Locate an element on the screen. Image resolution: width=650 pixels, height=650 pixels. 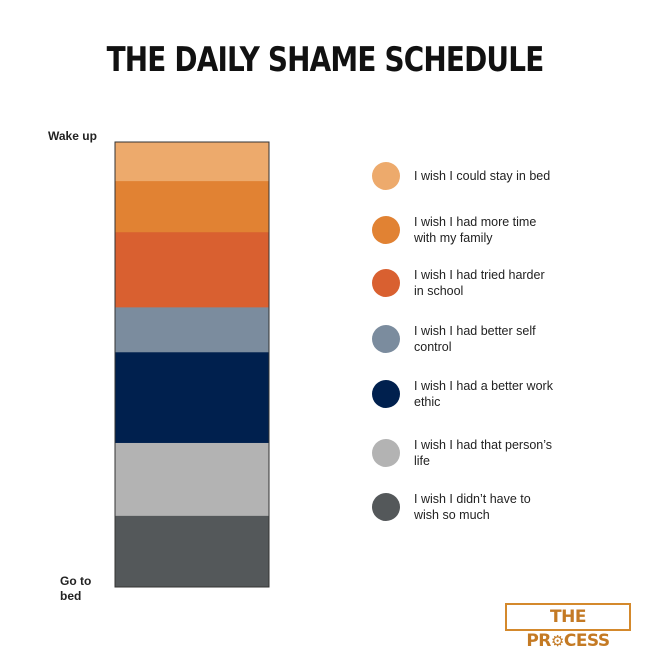
legend-item: I wish I could stay in bed is located at coordinates (463, 176).